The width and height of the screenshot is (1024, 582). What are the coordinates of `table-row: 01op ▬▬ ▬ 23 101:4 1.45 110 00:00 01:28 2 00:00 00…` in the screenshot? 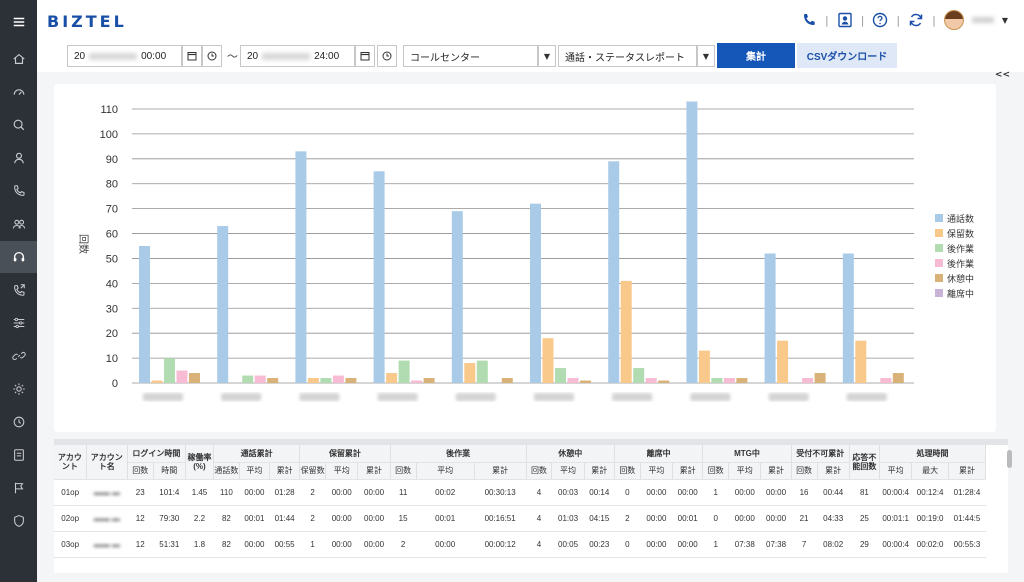 It's located at (520, 492).